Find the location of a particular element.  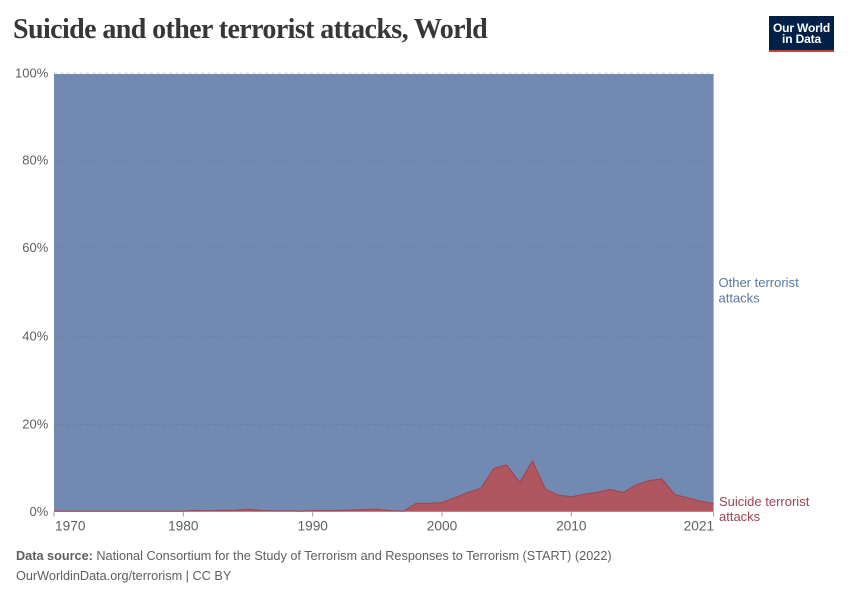

svg-text: 2000 is located at coordinates (442, 525).